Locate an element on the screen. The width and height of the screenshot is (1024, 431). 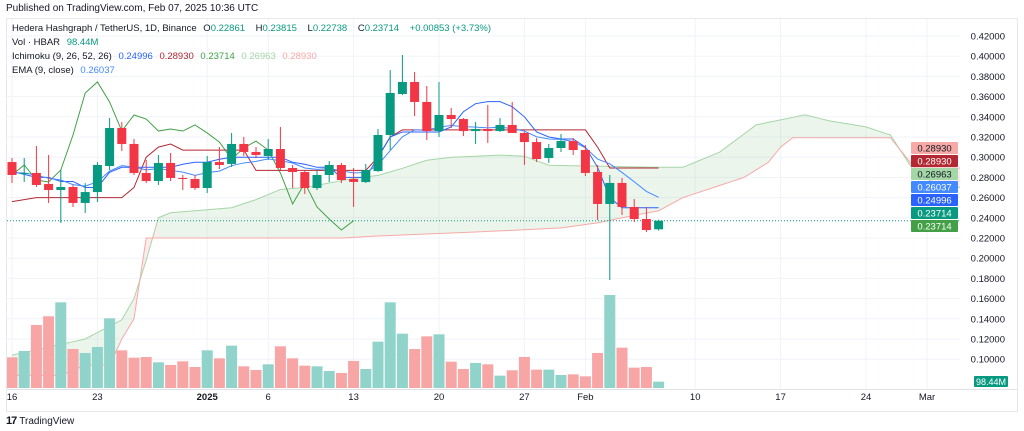
price-badge: 0.26963 is located at coordinates (934, 174).